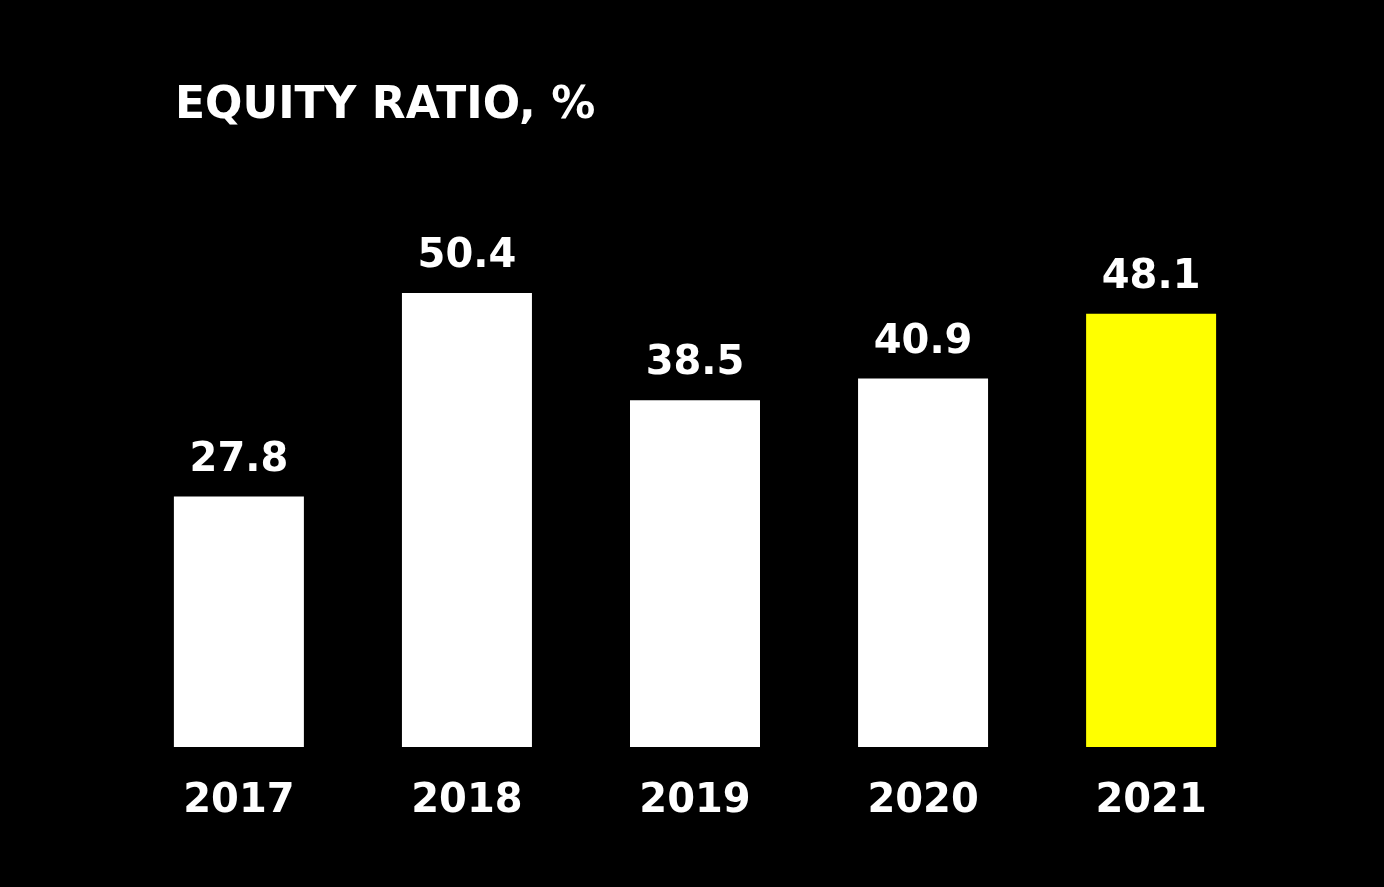 This screenshot has width=1384, height=887. Describe the element at coordinates (239, 797) in the screenshot. I see `x-tick-label: 2017` at that location.